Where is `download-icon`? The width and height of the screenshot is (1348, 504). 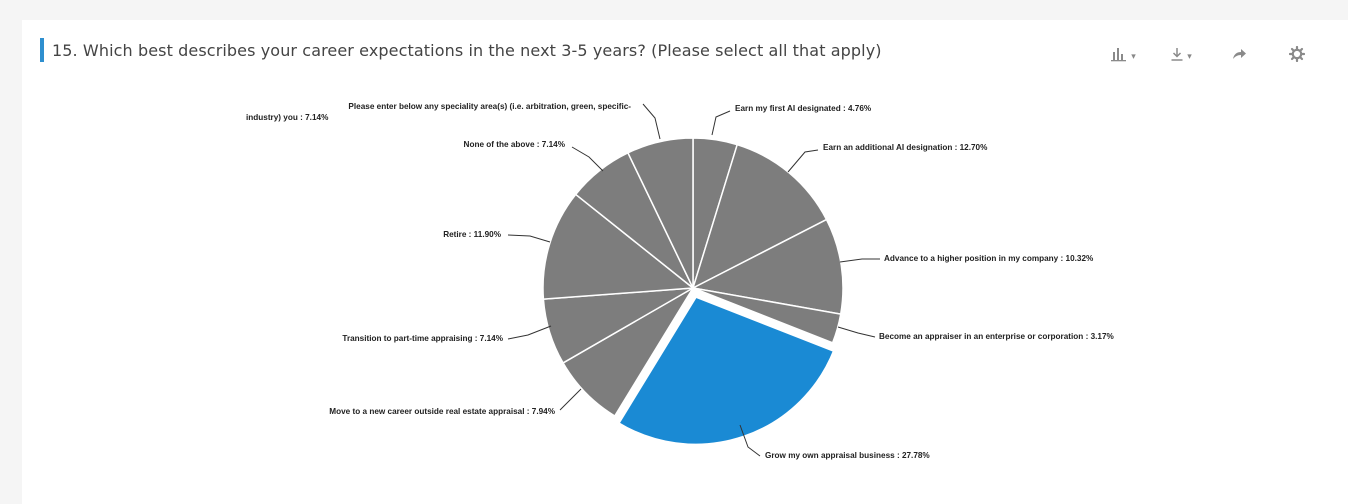
download-icon is located at coordinates (1177, 54).